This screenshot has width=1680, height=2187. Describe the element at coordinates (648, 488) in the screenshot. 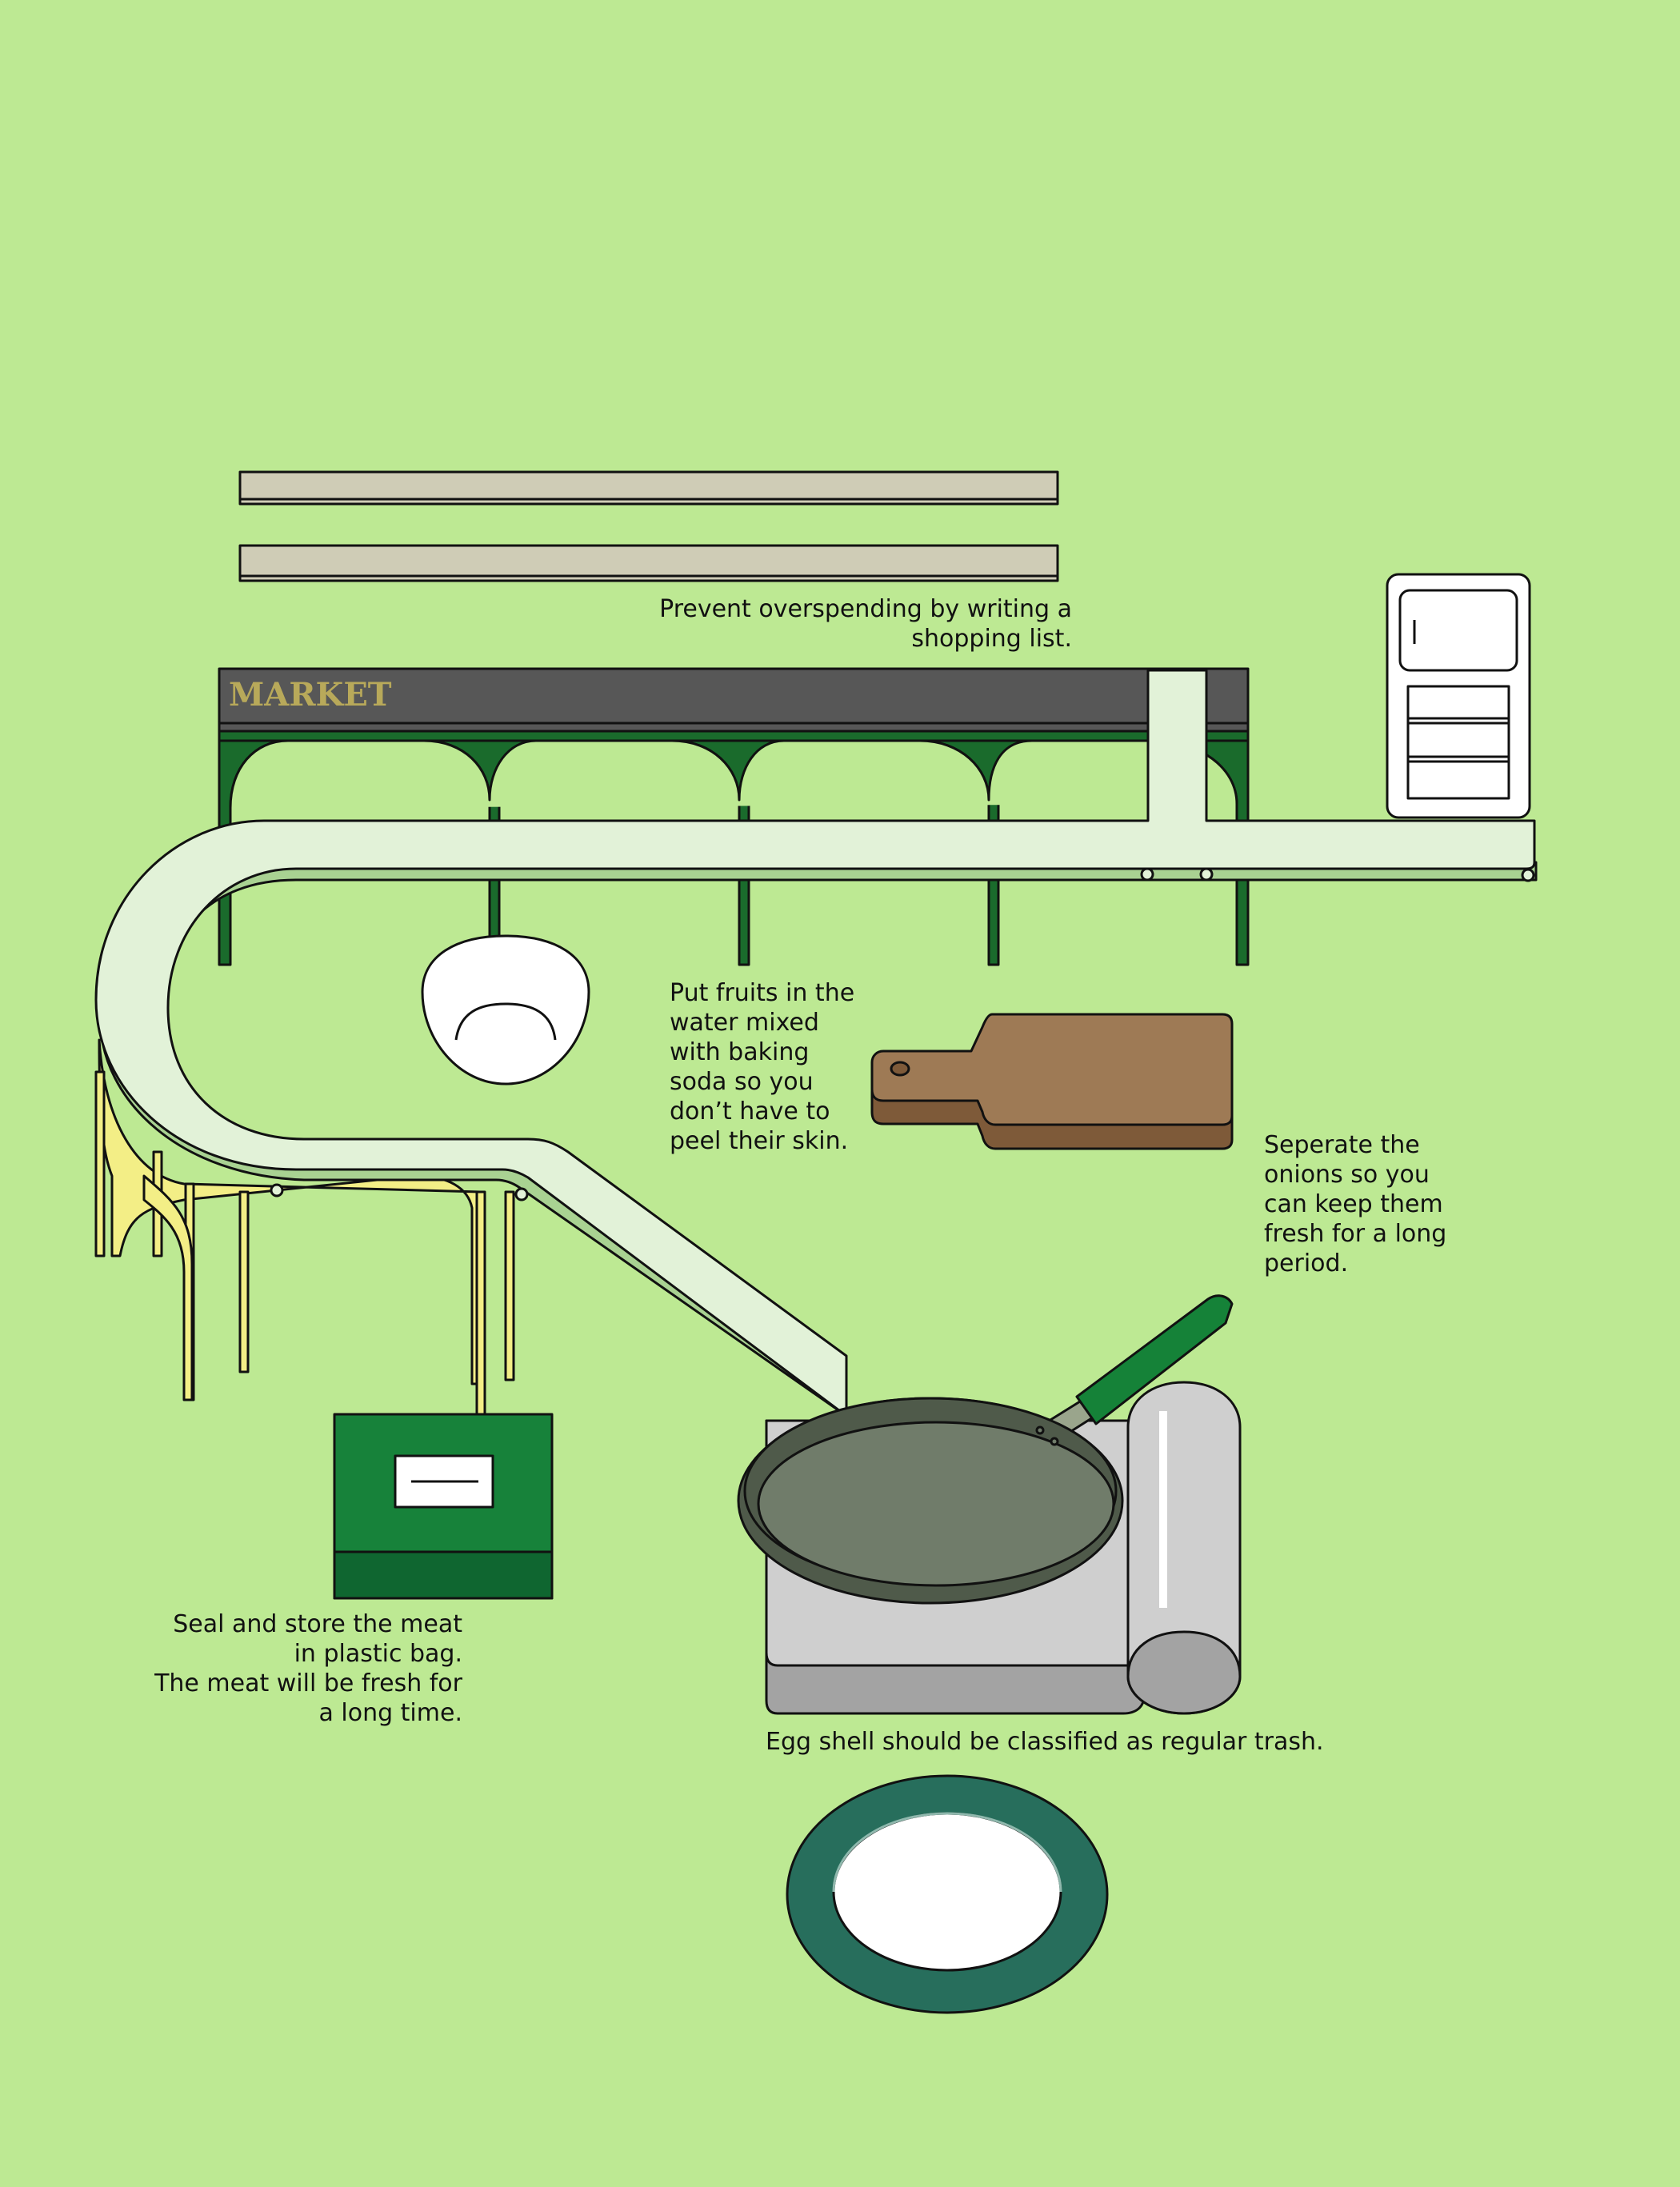

I see `upper-shelf-icon` at that location.